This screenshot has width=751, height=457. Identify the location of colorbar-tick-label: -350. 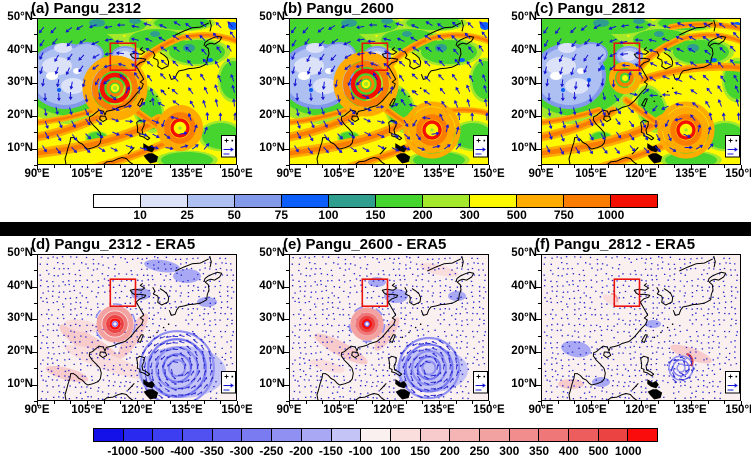
(211, 450).